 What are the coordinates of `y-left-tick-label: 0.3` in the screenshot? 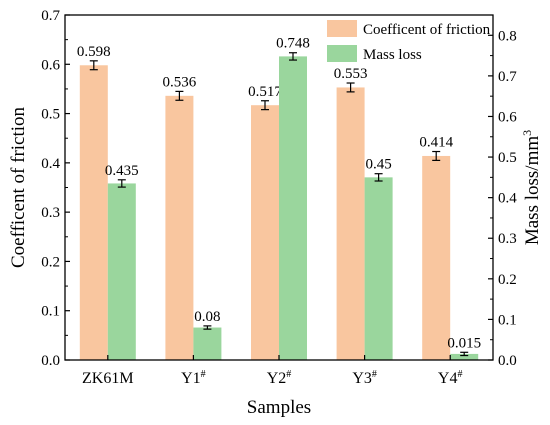 It's located at (50, 213).